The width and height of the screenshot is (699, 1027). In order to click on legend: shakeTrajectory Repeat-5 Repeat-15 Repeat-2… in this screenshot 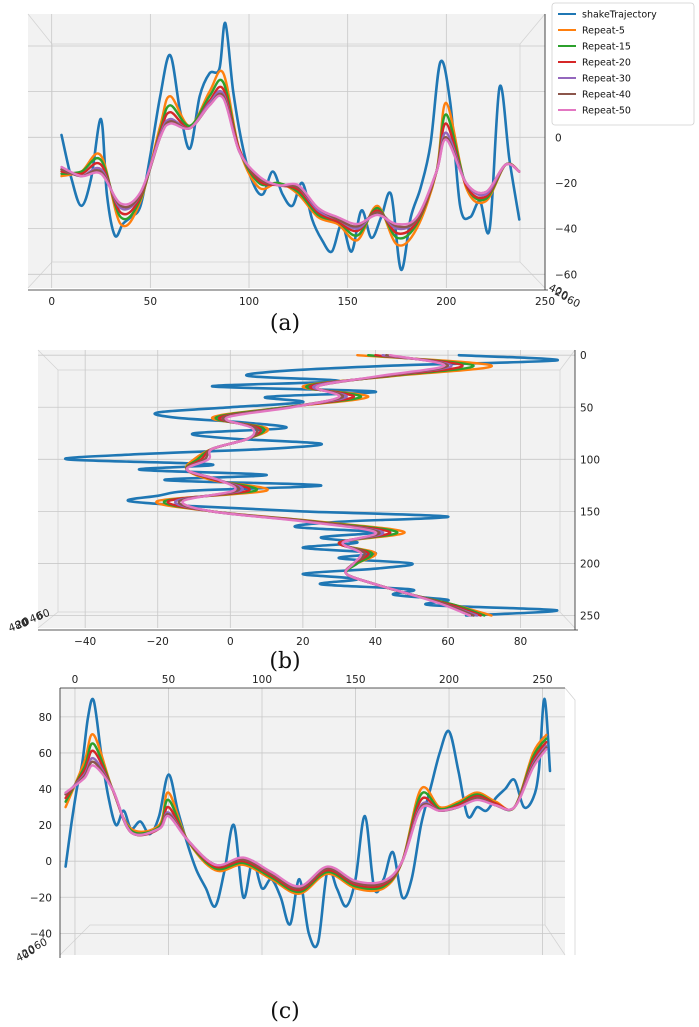, I will do `click(623, 64)`.